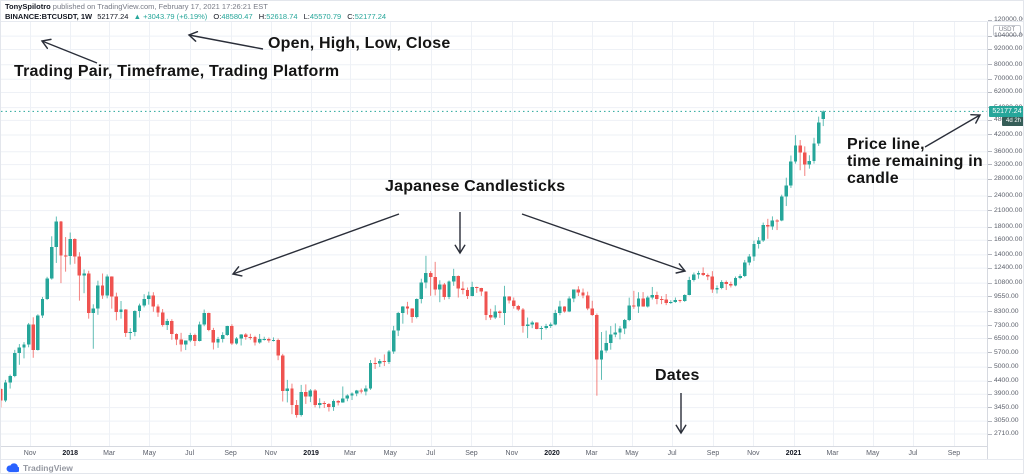 The height and width of the screenshot is (474, 1024). I want to click on price-tick-label: 5700.00, so click(1006, 352).